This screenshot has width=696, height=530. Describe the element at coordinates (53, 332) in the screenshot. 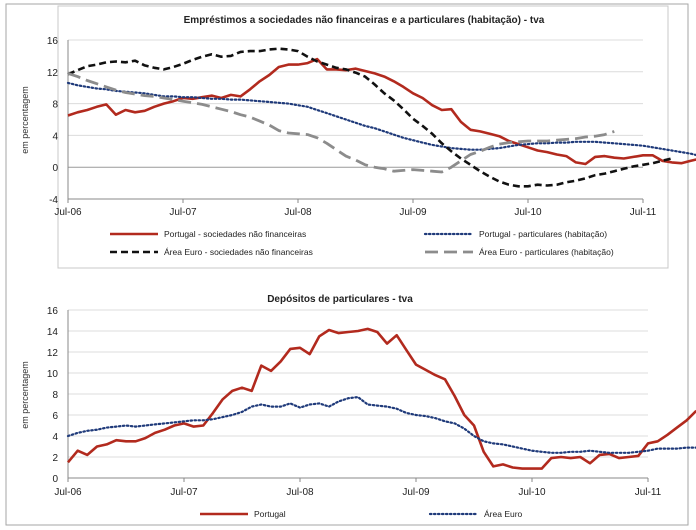

I see `y-tick-label: 14` at that location.